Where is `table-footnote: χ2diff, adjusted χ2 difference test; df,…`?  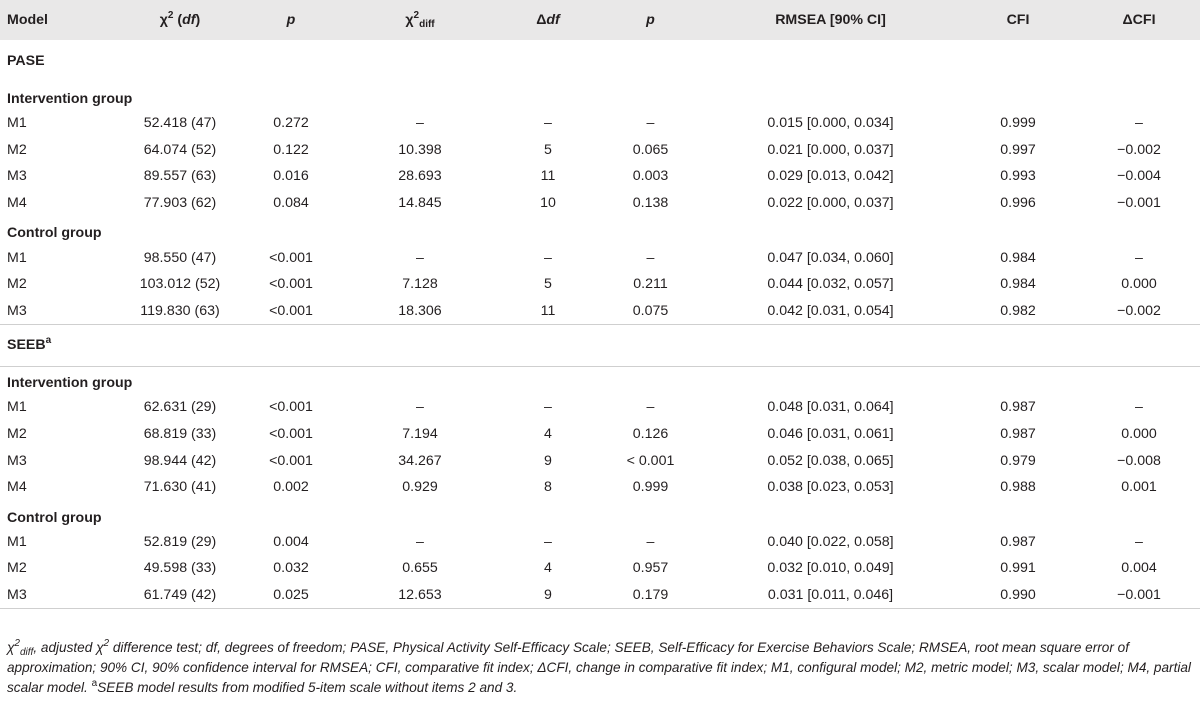
table-footnote: χ2diff, adjusted χ2 difference test; df,… is located at coordinates (599, 667).